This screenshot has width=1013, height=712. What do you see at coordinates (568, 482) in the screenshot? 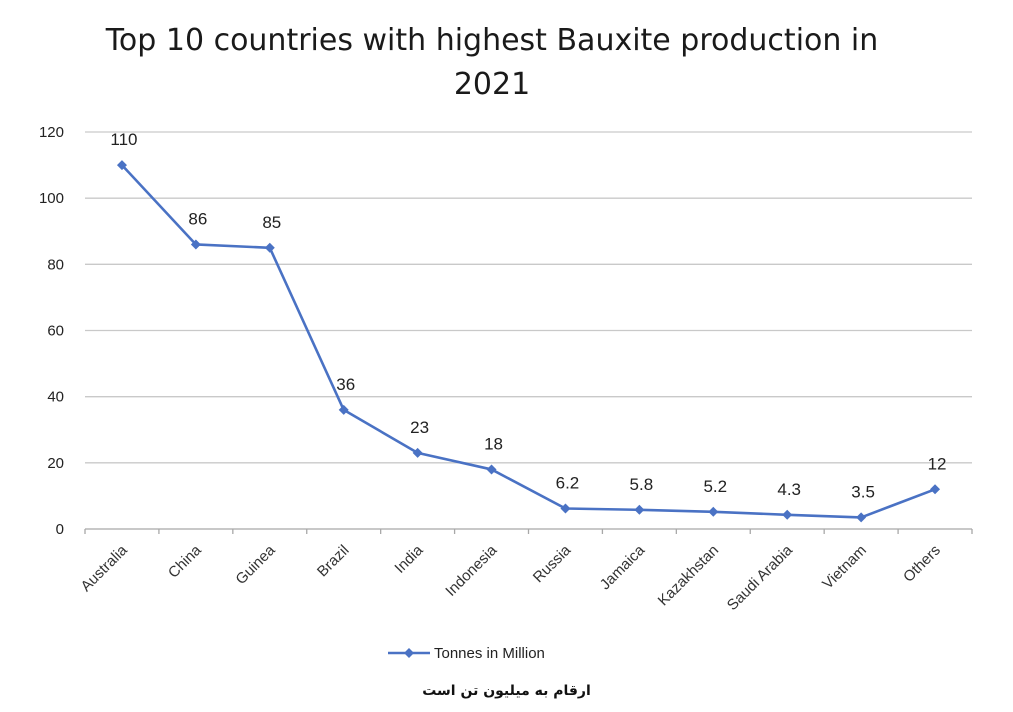
I see `data-label: 6.2` at bounding box center [568, 482].